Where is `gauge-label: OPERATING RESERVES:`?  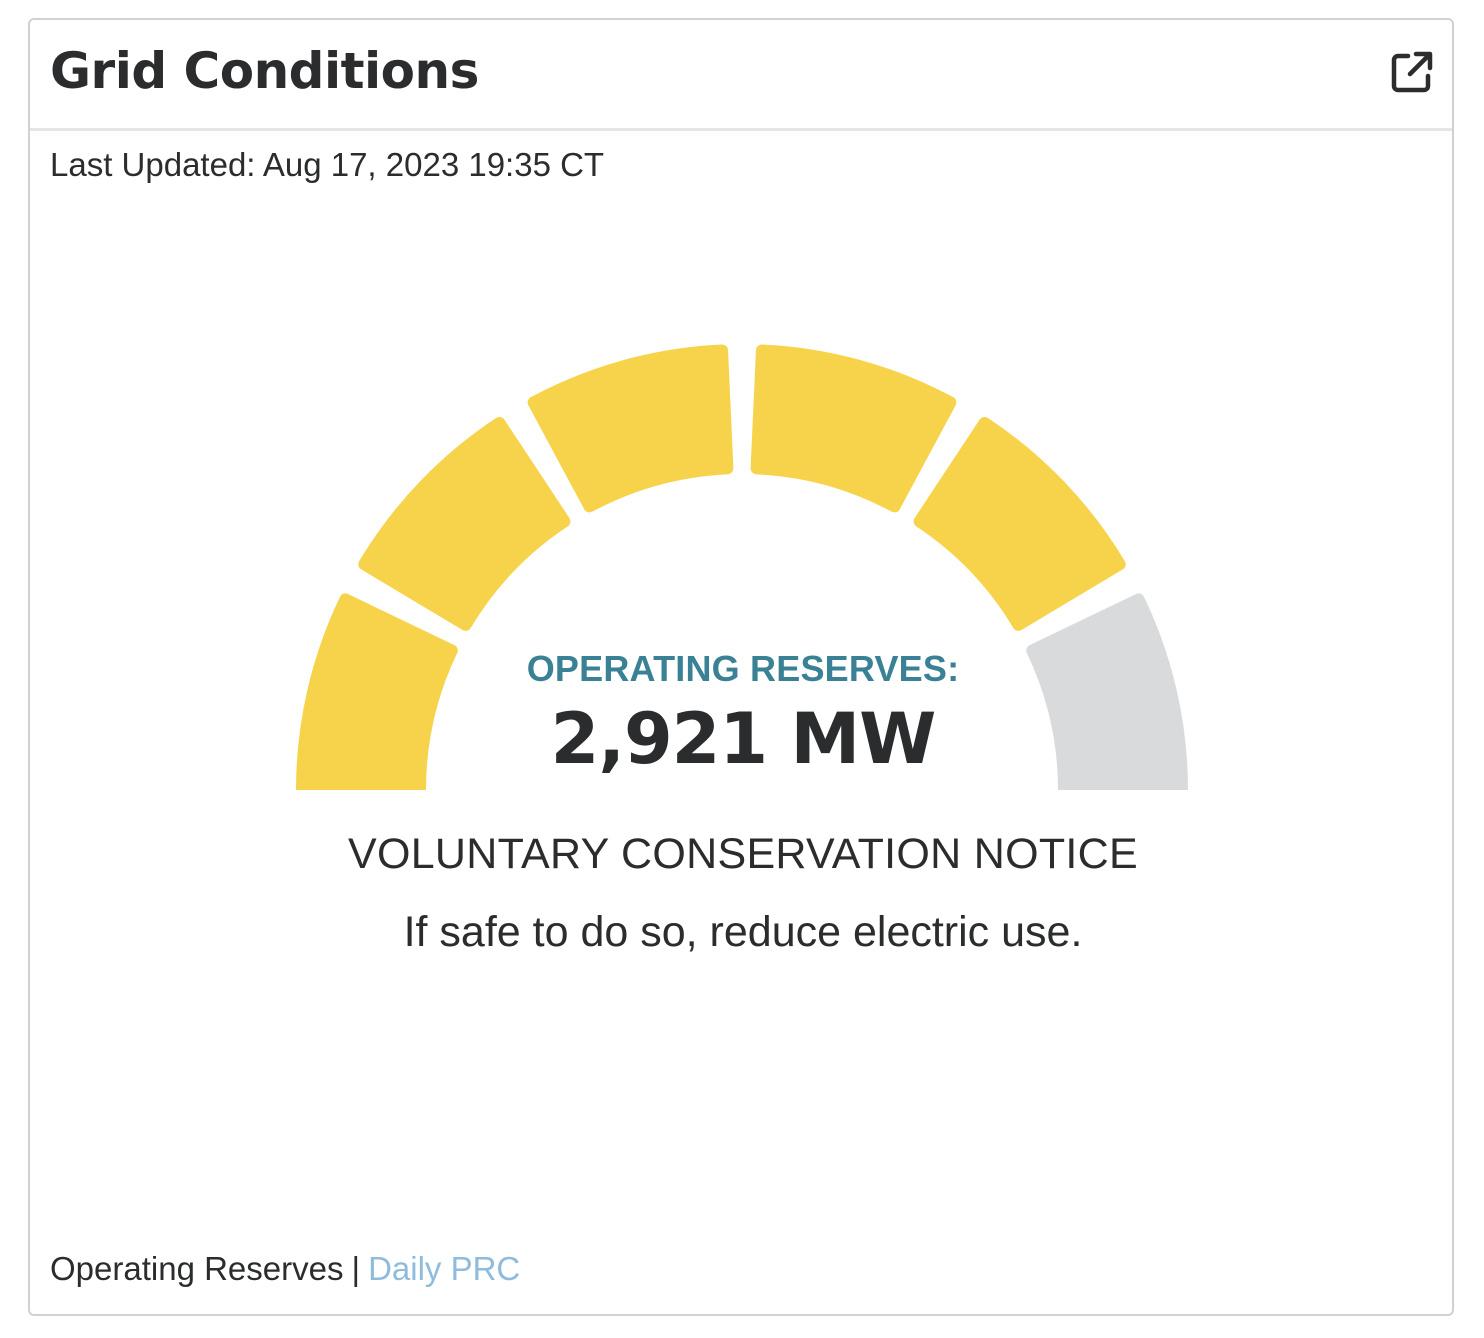
gauge-label: OPERATING RESERVES: is located at coordinates (743, 668).